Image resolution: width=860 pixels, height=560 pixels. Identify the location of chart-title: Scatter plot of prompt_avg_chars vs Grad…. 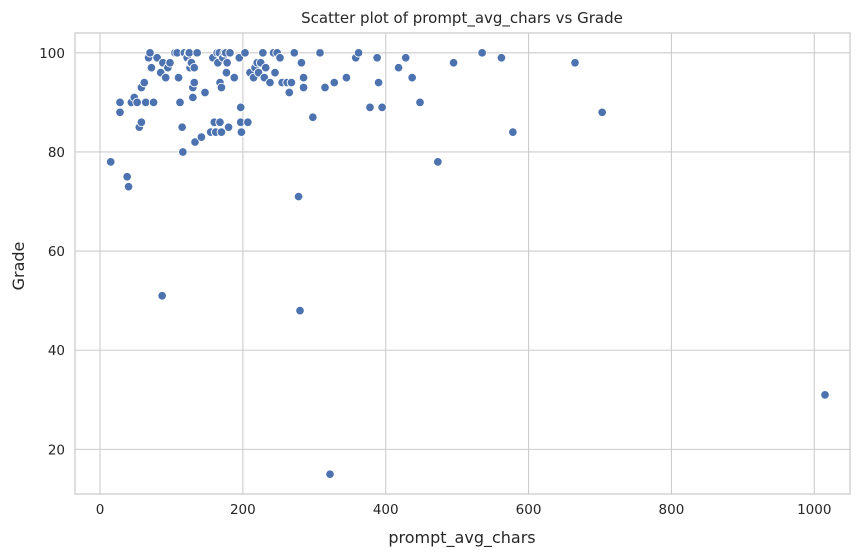
(462, 18).